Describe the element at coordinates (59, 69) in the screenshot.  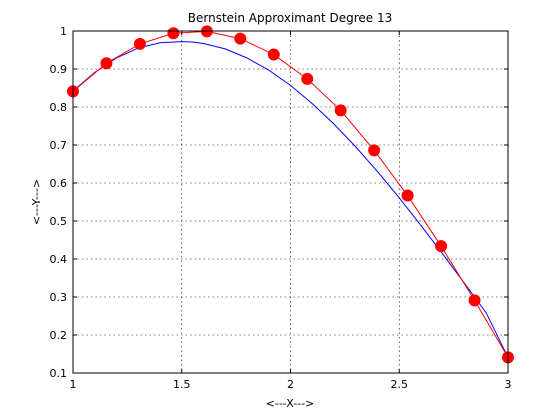
I see `y-tick-label: 0.9` at that location.